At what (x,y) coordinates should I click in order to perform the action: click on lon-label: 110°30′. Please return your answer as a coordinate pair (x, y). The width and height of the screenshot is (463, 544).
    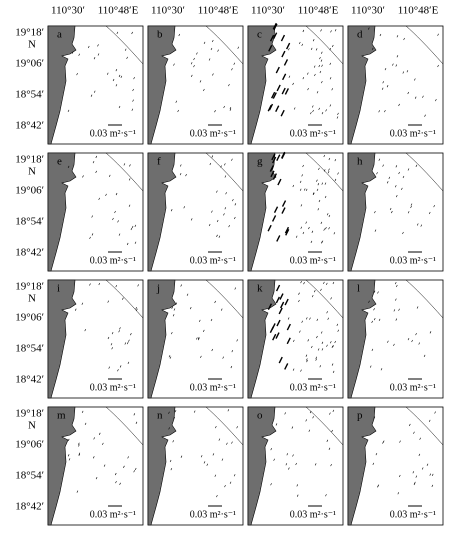
    Looking at the image, I should click on (168, 11).